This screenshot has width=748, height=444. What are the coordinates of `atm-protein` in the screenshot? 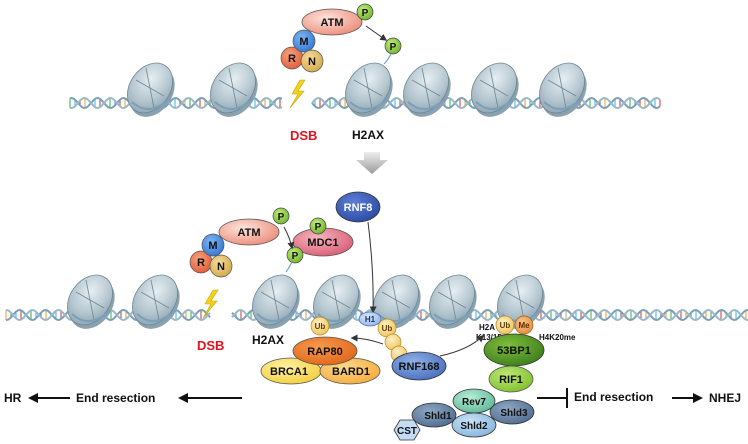 It's located at (332, 22).